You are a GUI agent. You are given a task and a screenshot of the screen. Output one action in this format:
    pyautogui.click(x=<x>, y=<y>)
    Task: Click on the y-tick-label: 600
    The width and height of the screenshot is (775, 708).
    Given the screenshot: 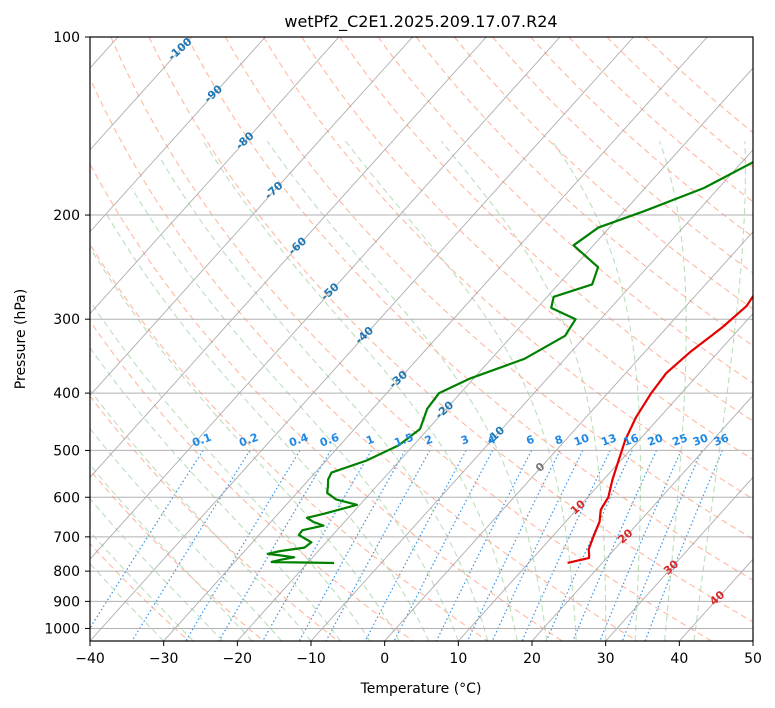 What is the action you would take?
    pyautogui.click(x=66, y=498)
    